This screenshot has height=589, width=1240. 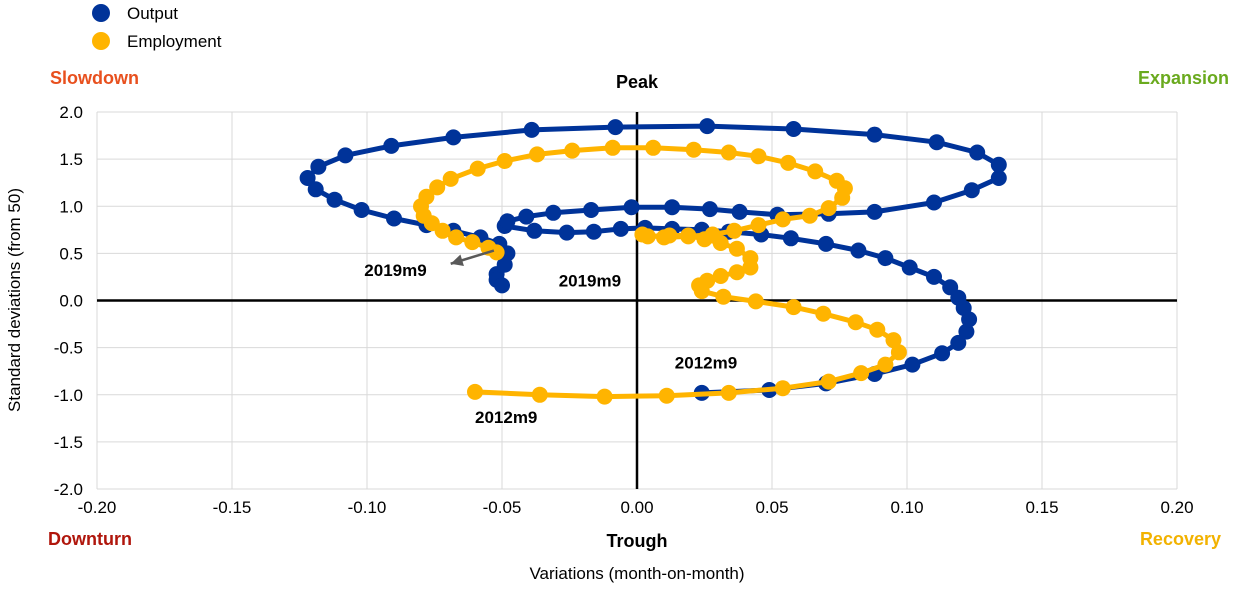 What do you see at coordinates (502, 507) in the screenshot?
I see `x-tick-label: -0.05` at bounding box center [502, 507].